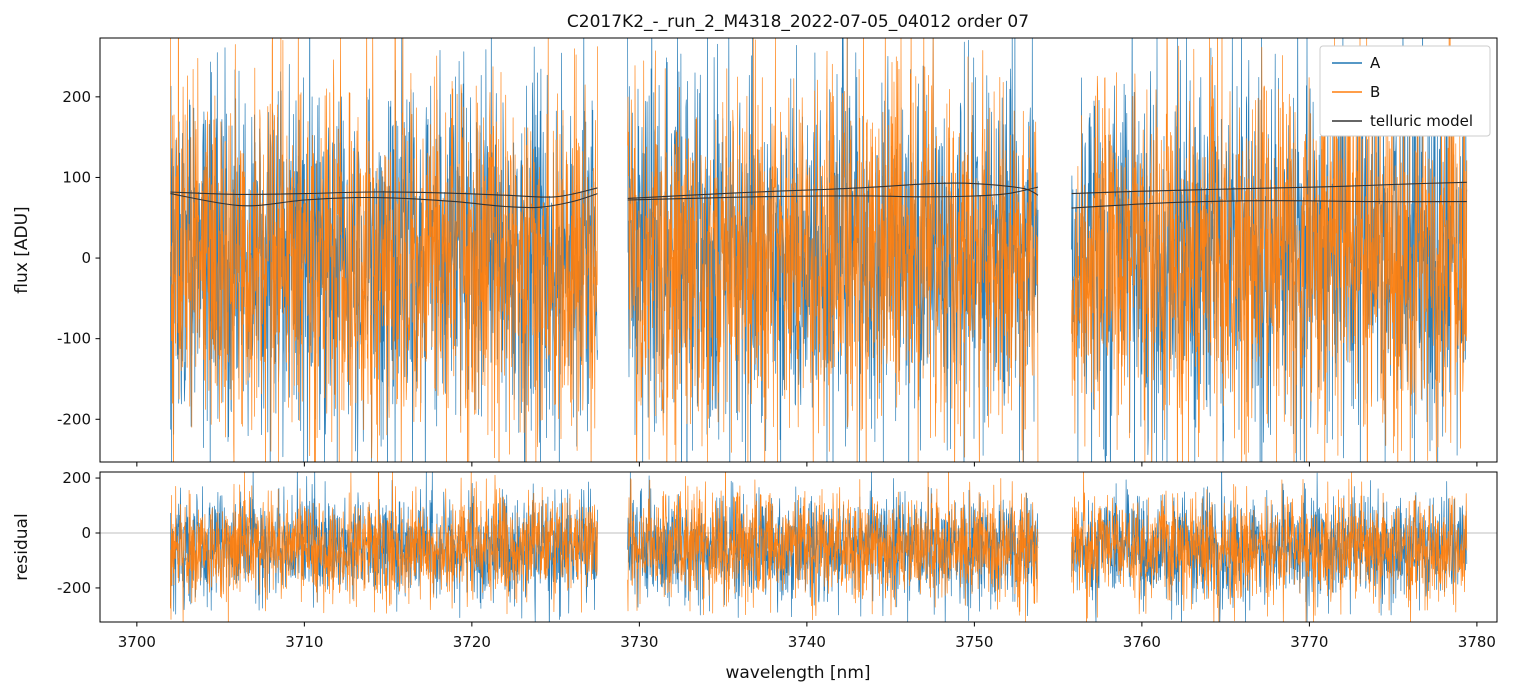  I want to click on legend-label-telluric-model: telluric model, so click(1421, 121).